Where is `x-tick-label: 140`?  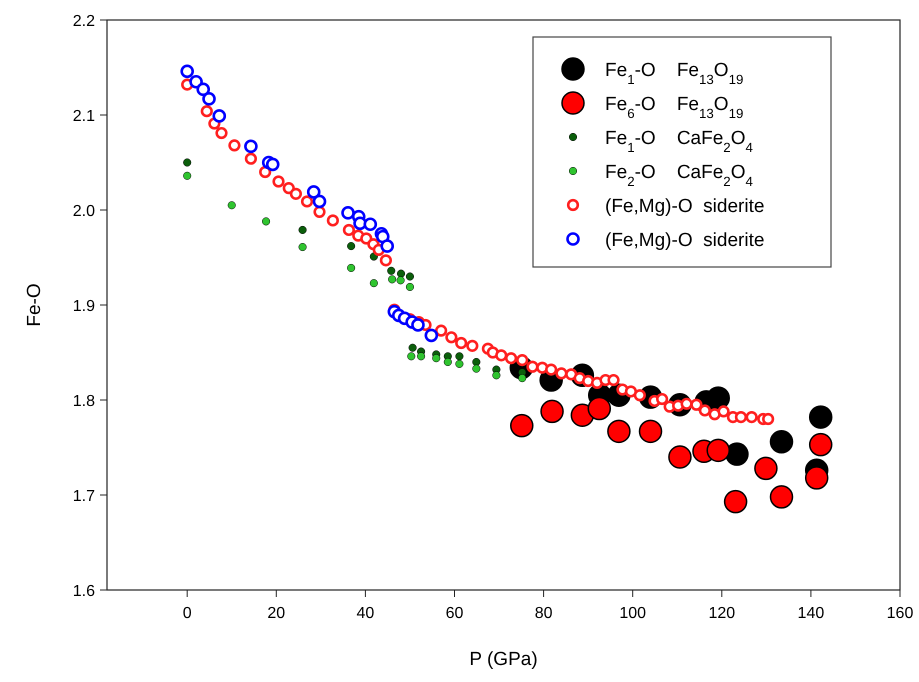
x-tick-label: 140 is located at coordinates (811, 613).